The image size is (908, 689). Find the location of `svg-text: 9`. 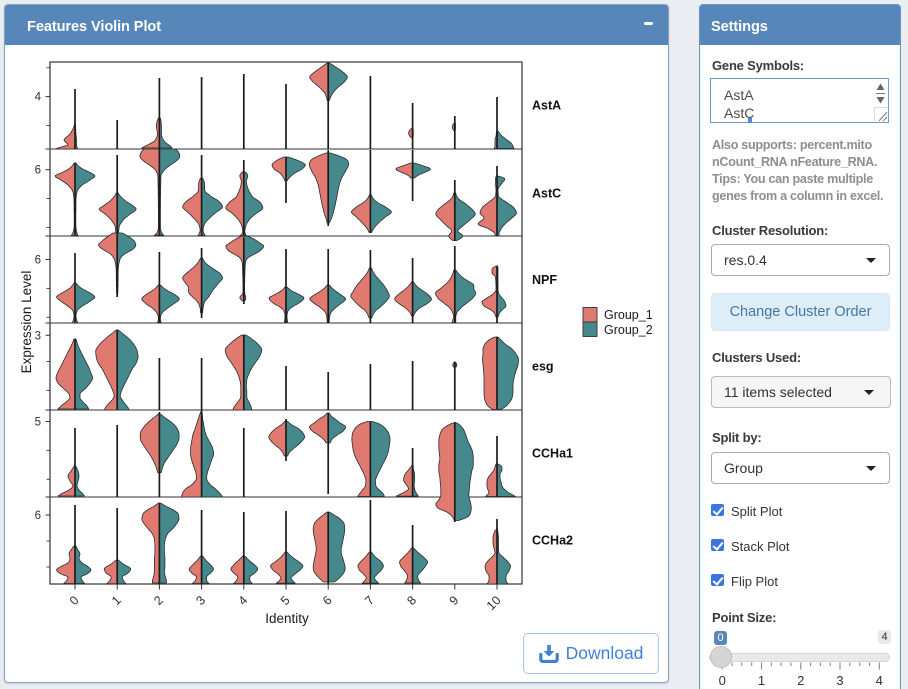

svg-text: 9 is located at coordinates (454, 600).